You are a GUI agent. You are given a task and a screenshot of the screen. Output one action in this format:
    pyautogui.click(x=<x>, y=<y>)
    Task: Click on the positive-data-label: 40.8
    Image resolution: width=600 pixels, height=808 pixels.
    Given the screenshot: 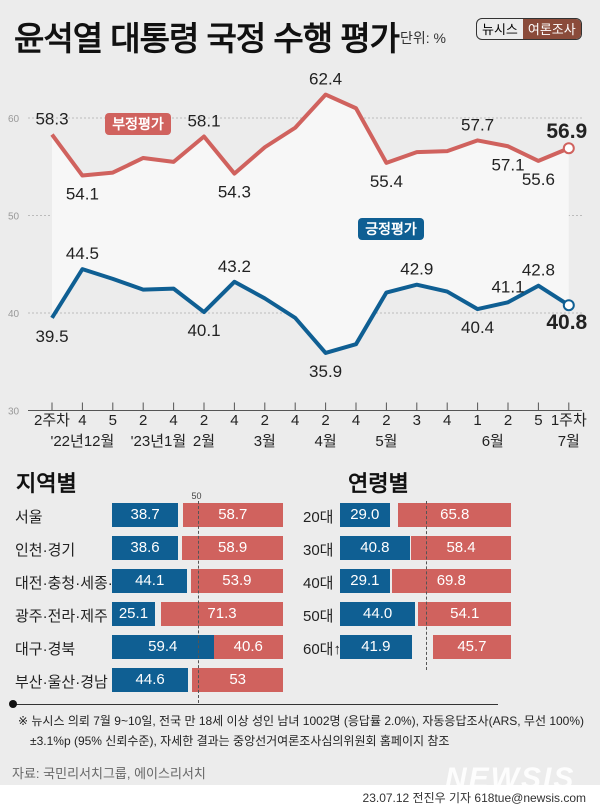 What is the action you would take?
    pyautogui.click(x=566, y=322)
    